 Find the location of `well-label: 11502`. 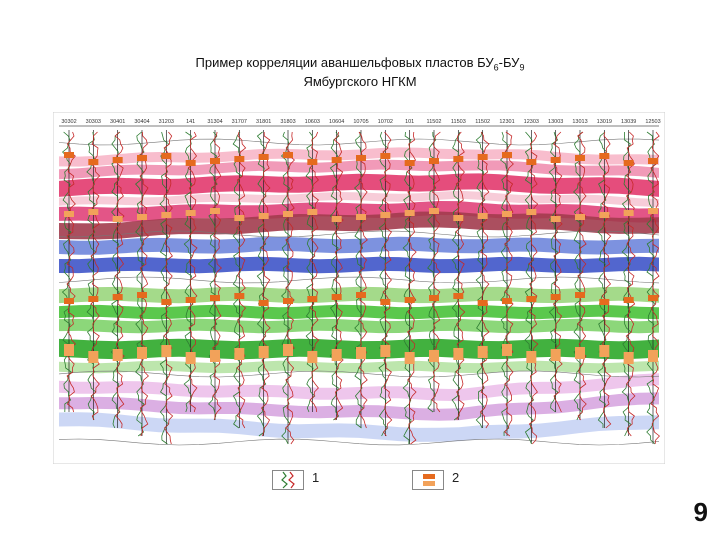

well-label: 11502 is located at coordinates (434, 122).